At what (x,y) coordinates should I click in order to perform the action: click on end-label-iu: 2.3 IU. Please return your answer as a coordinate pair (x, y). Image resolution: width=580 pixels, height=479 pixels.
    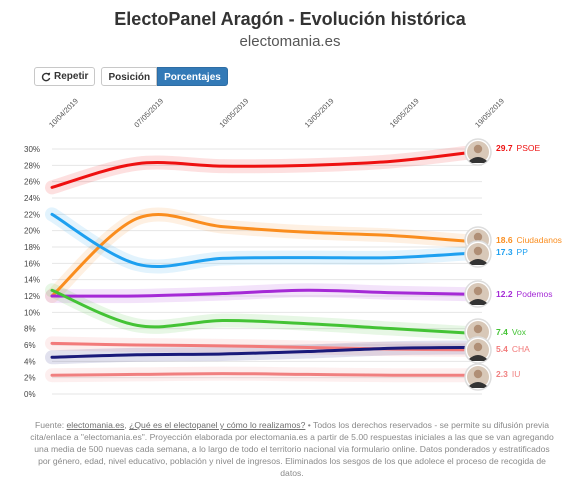
    Looking at the image, I should click on (508, 374).